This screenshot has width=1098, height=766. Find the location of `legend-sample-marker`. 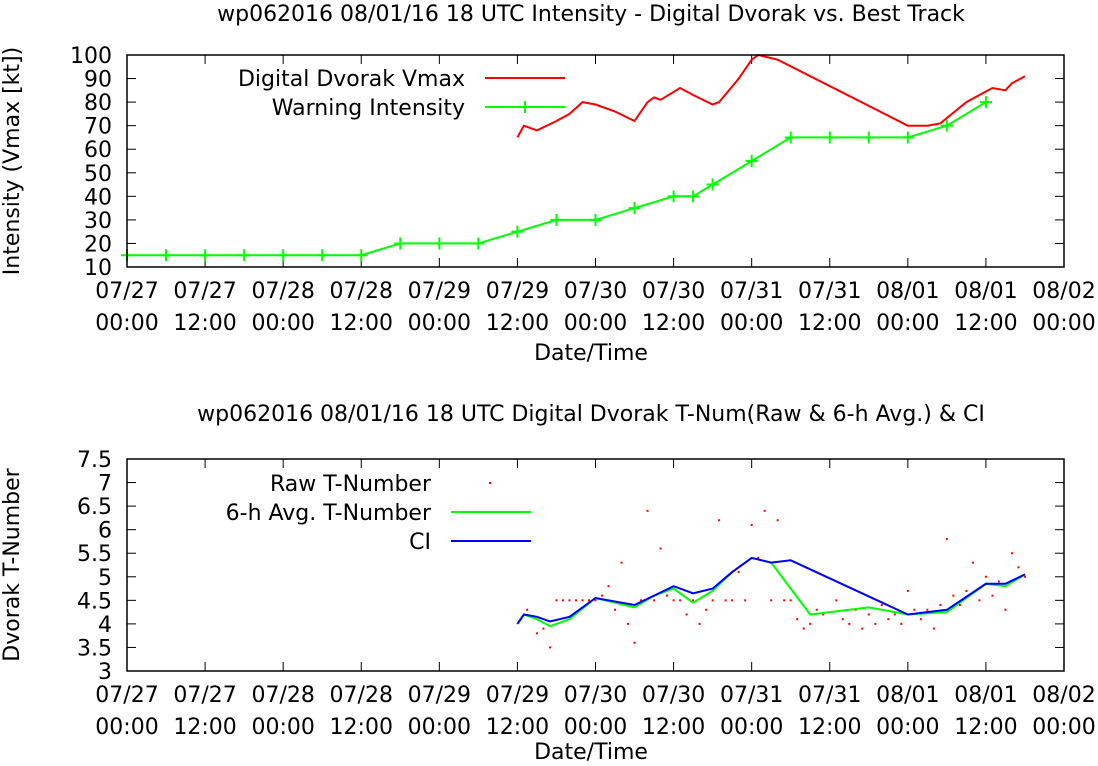

legend-sample-marker is located at coordinates (525, 107).